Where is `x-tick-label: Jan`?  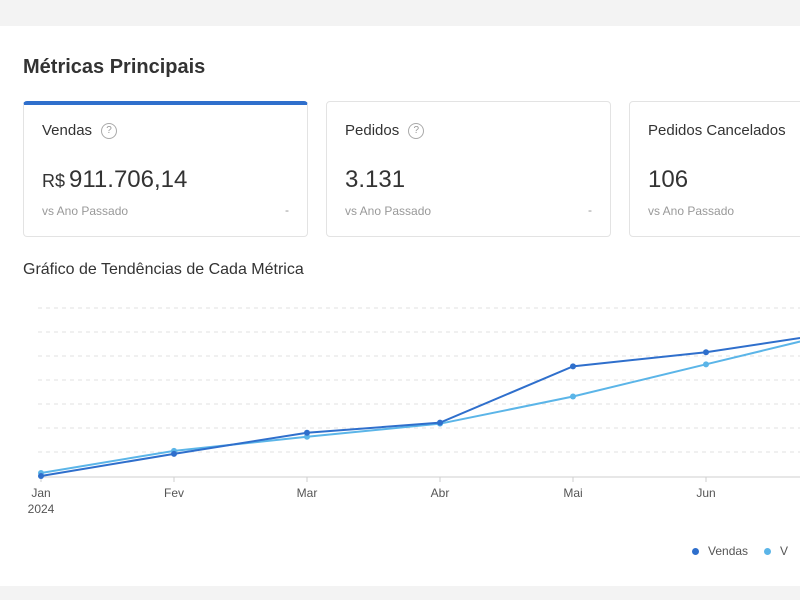
x-tick-label: Jan is located at coordinates (40, 493).